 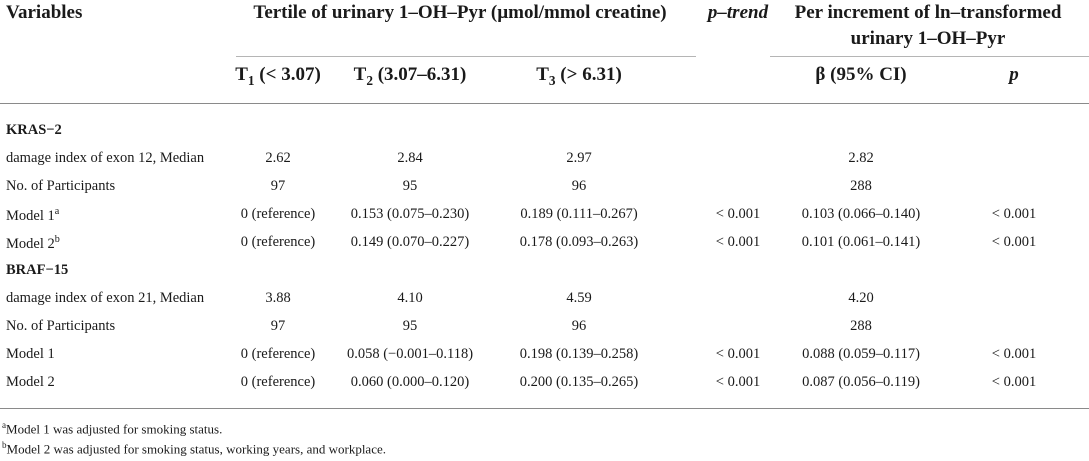 I want to click on cell-beta: 4.20, so click(x=861, y=298).